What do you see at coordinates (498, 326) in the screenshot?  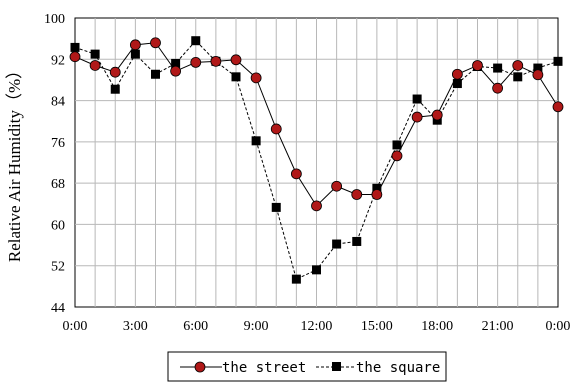 I see `x-tick-label: 21:00` at bounding box center [498, 326].